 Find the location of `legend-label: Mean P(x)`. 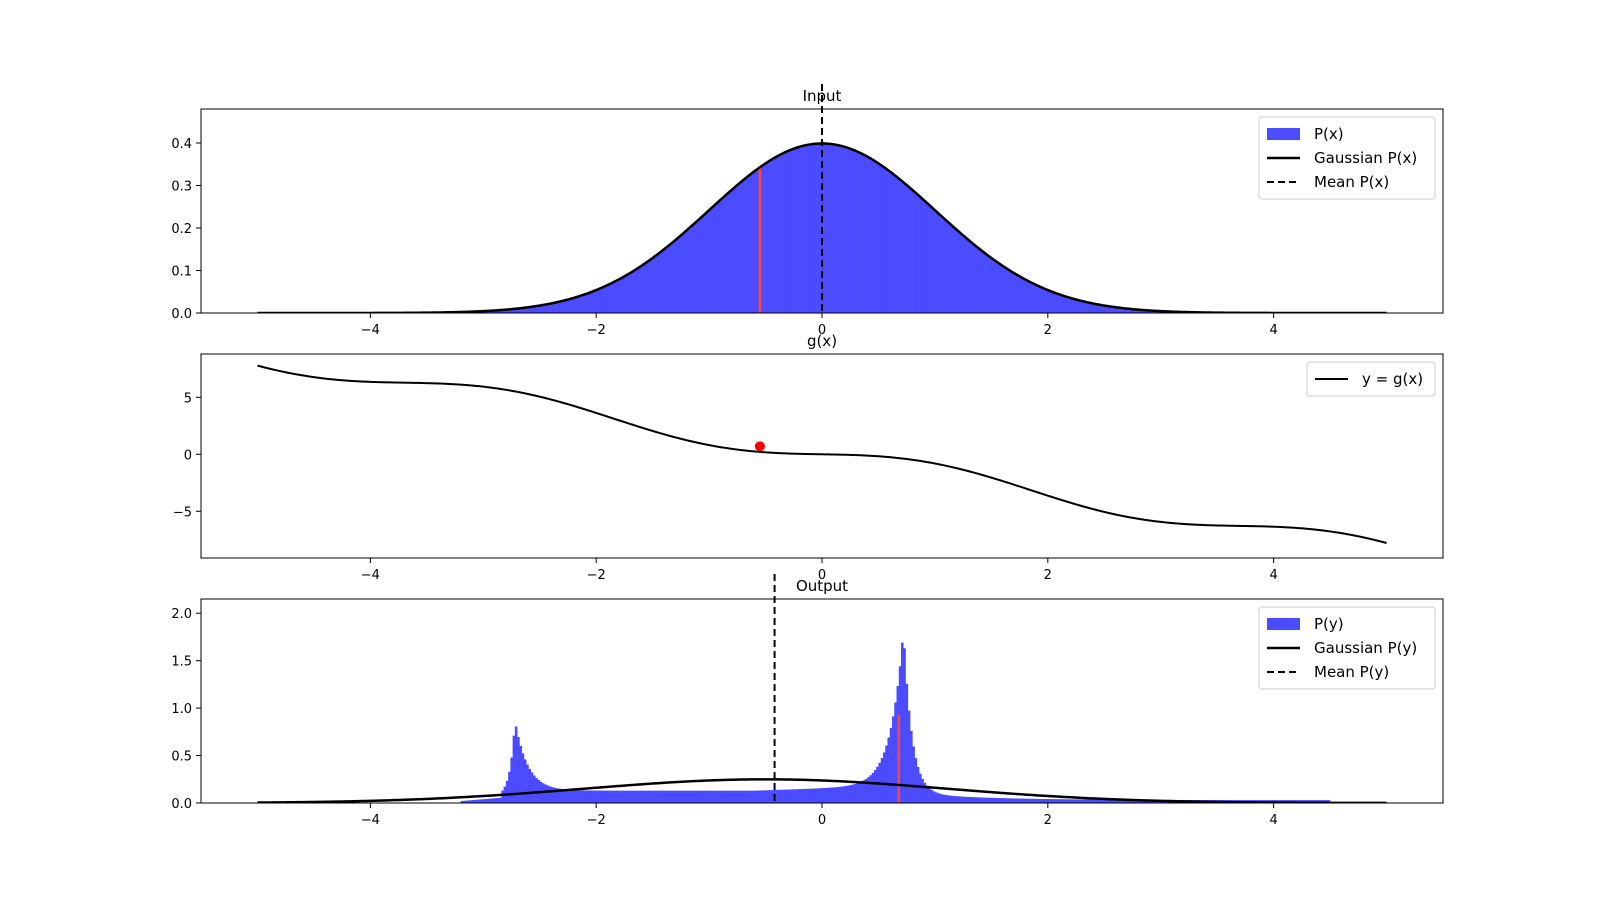

legend-label: Mean P(x) is located at coordinates (1351, 182).